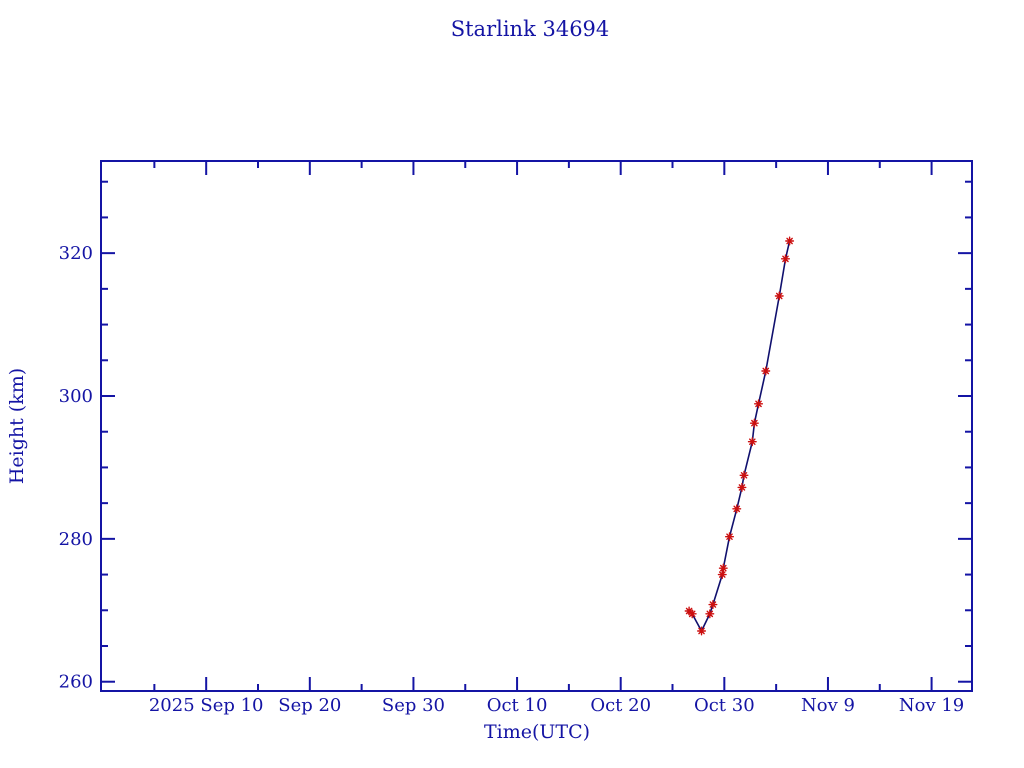 Image resolution: width=1024 pixels, height=768 pixels. What do you see at coordinates (828, 705) in the screenshot?
I see `x-tick-label: Nov 9` at bounding box center [828, 705].